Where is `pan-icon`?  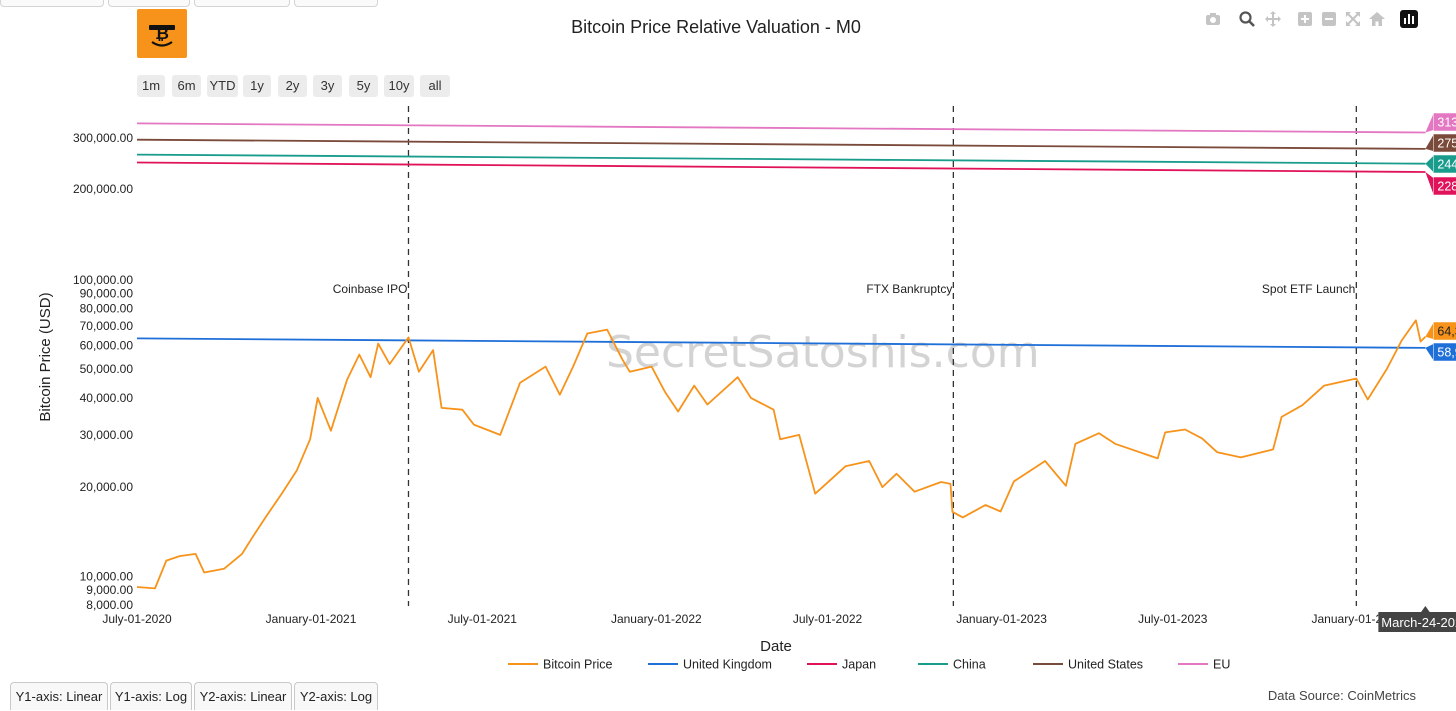
pan-icon is located at coordinates (1273, 19).